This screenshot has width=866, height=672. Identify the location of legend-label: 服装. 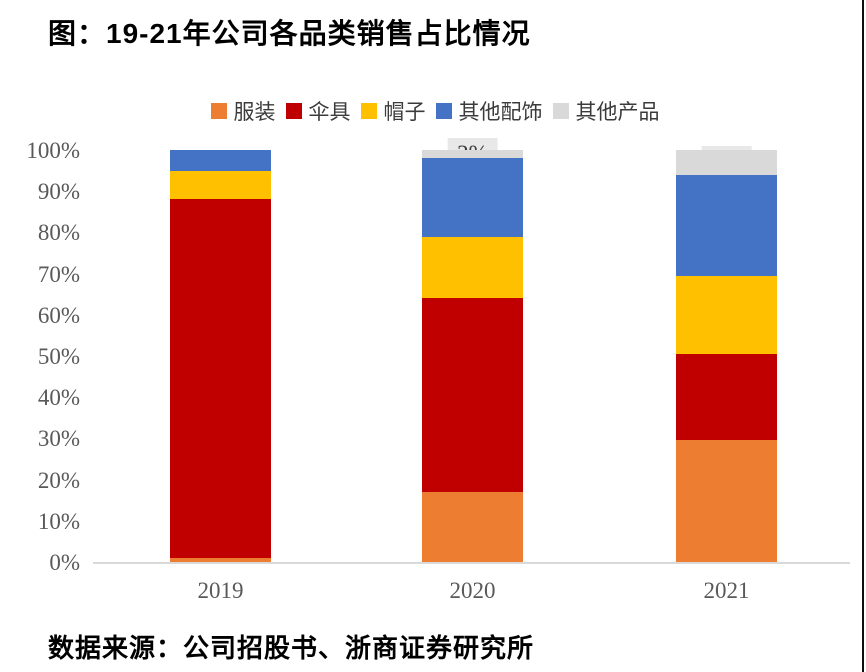
(254, 112).